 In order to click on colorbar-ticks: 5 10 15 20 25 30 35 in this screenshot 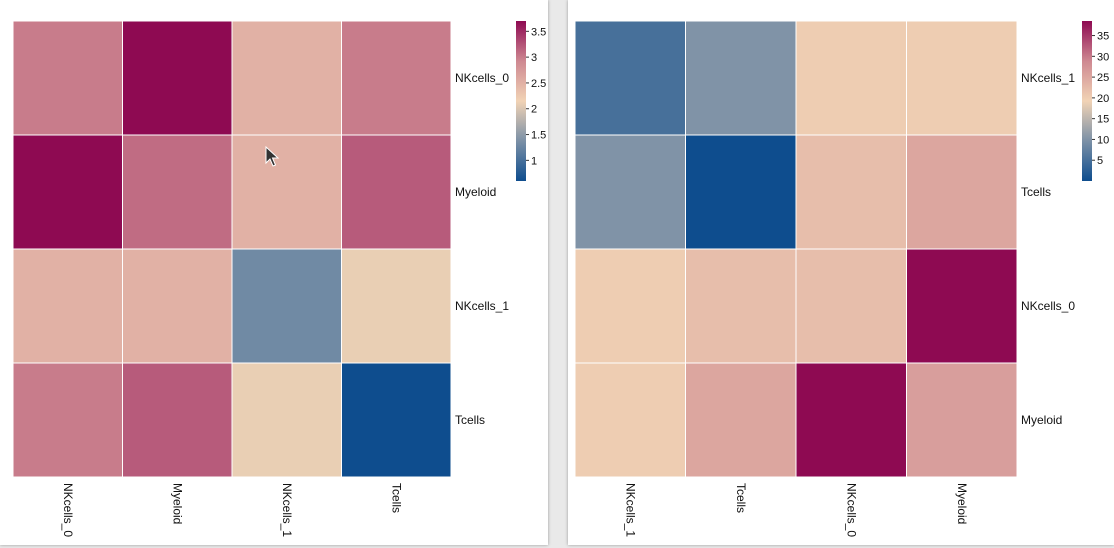, I will do `click(1100, 99)`.